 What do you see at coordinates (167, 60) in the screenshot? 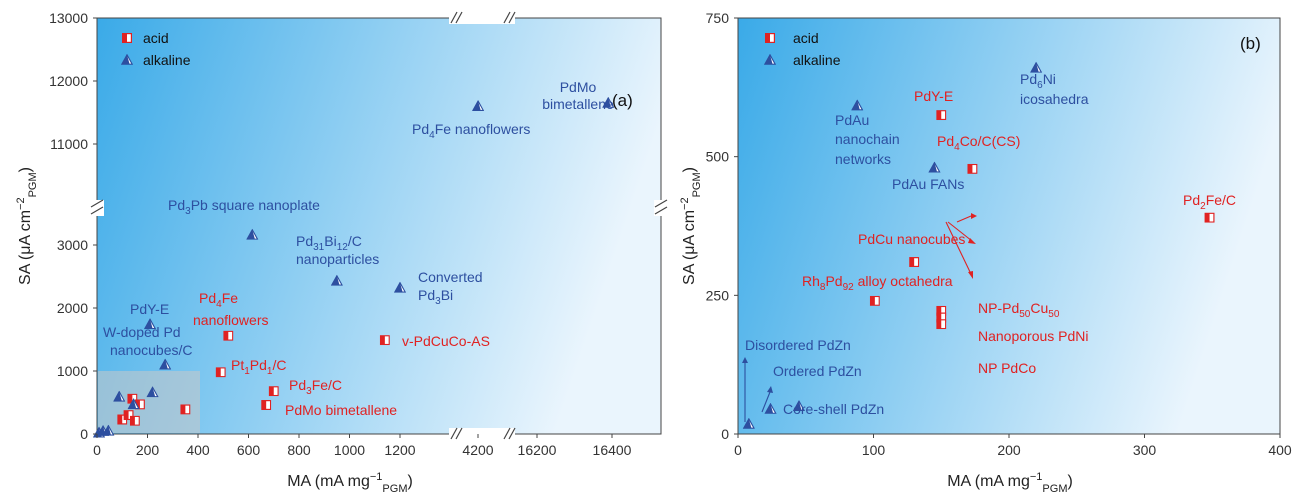
I see `legend-alkaline-label: alkaline` at bounding box center [167, 60].